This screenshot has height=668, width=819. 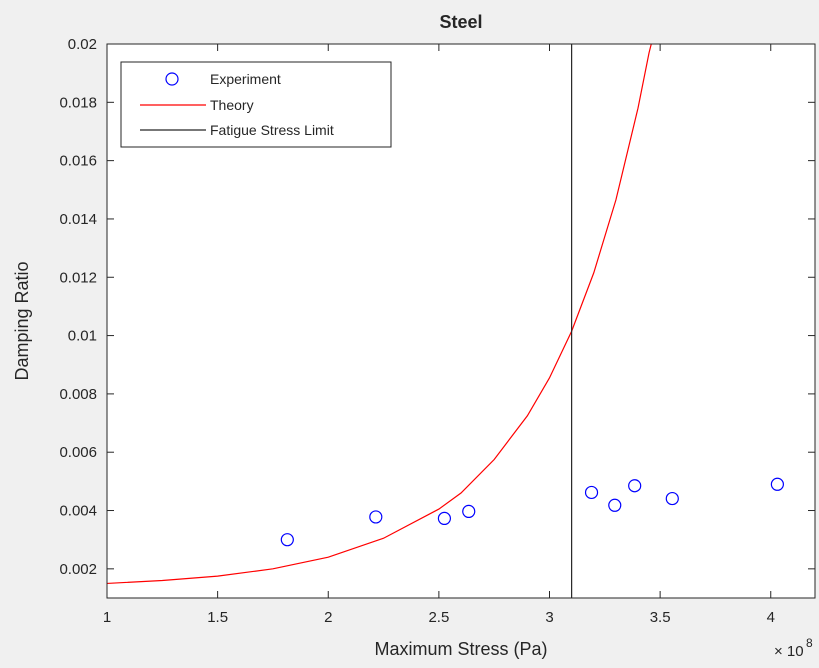 I want to click on x-tick-label: 4, so click(x=771, y=617).